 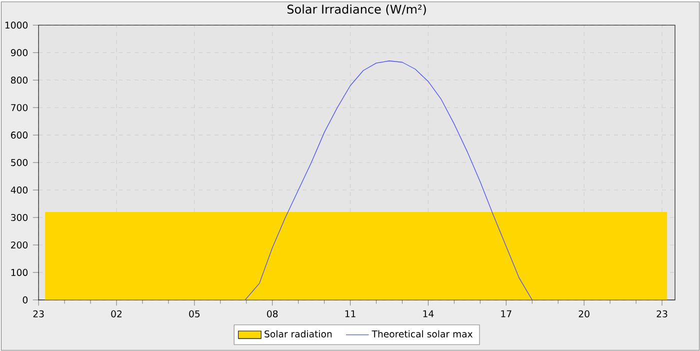 What do you see at coordinates (116, 314) in the screenshot?
I see `x-tick-label: 02` at bounding box center [116, 314].